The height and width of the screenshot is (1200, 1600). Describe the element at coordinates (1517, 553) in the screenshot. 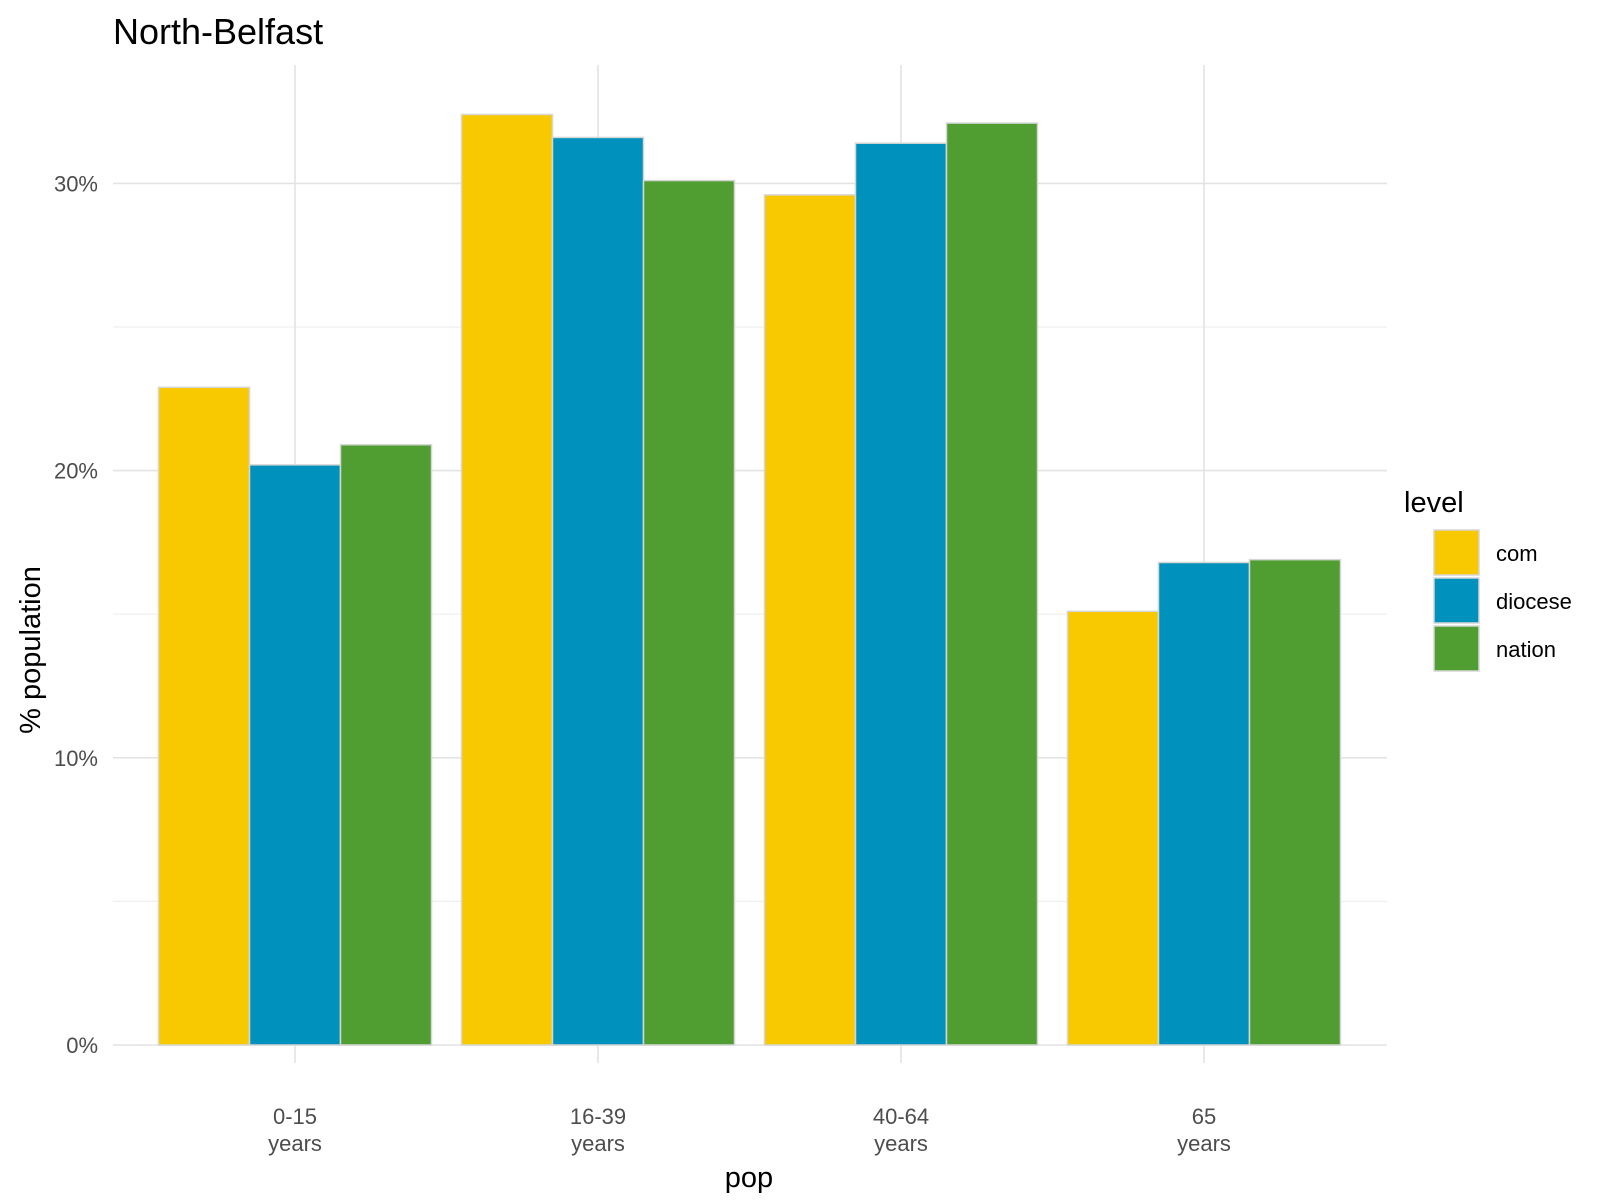

I see `legend-label-com: com` at that location.